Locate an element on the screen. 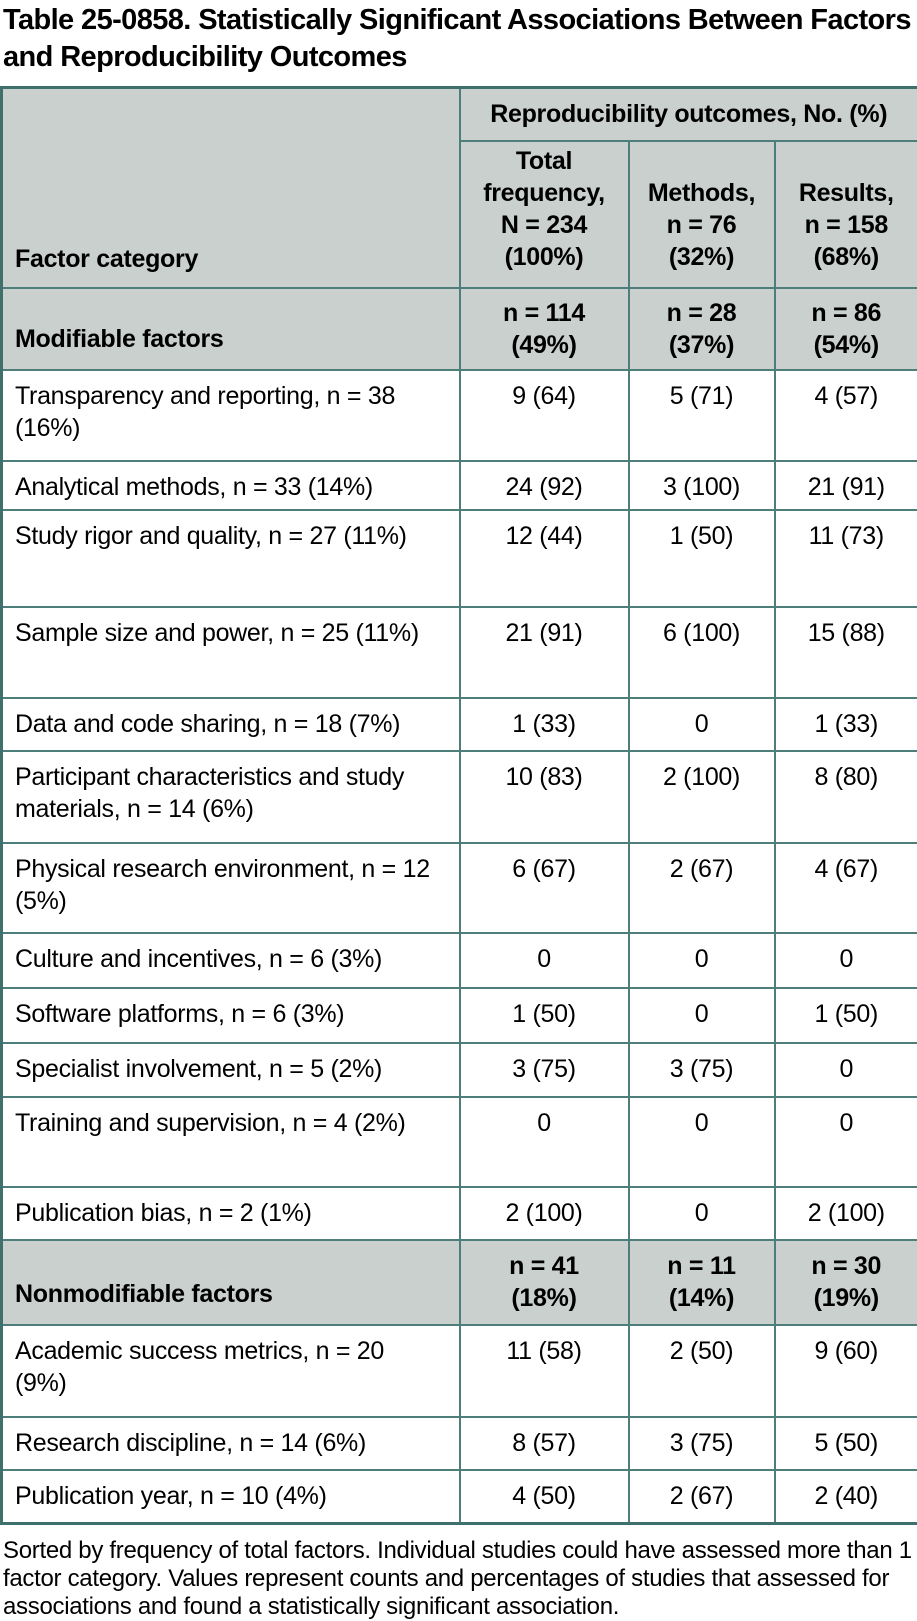 Image resolution: width=917 pixels, height=1621 pixels. row-value-results: 1 (33) is located at coordinates (846, 724).